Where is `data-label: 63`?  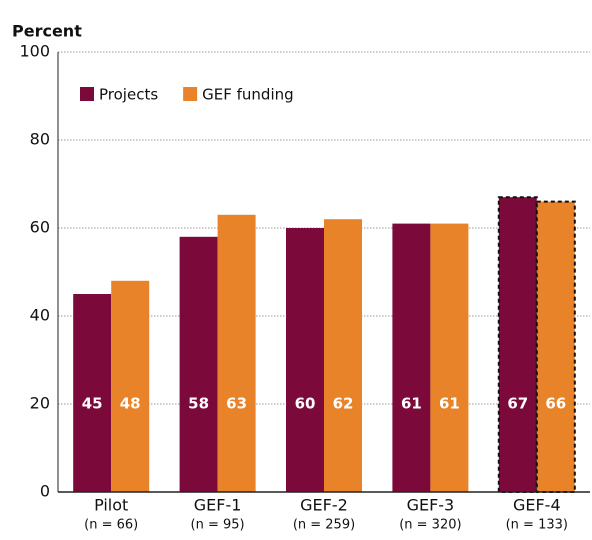 data-label: 63 is located at coordinates (236, 404).